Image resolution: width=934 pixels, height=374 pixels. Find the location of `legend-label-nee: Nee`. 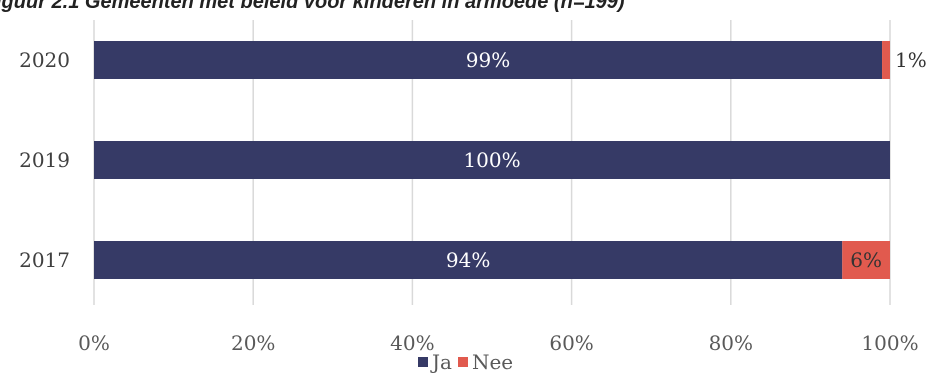

legend-label-nee: Nee is located at coordinates (492, 362).